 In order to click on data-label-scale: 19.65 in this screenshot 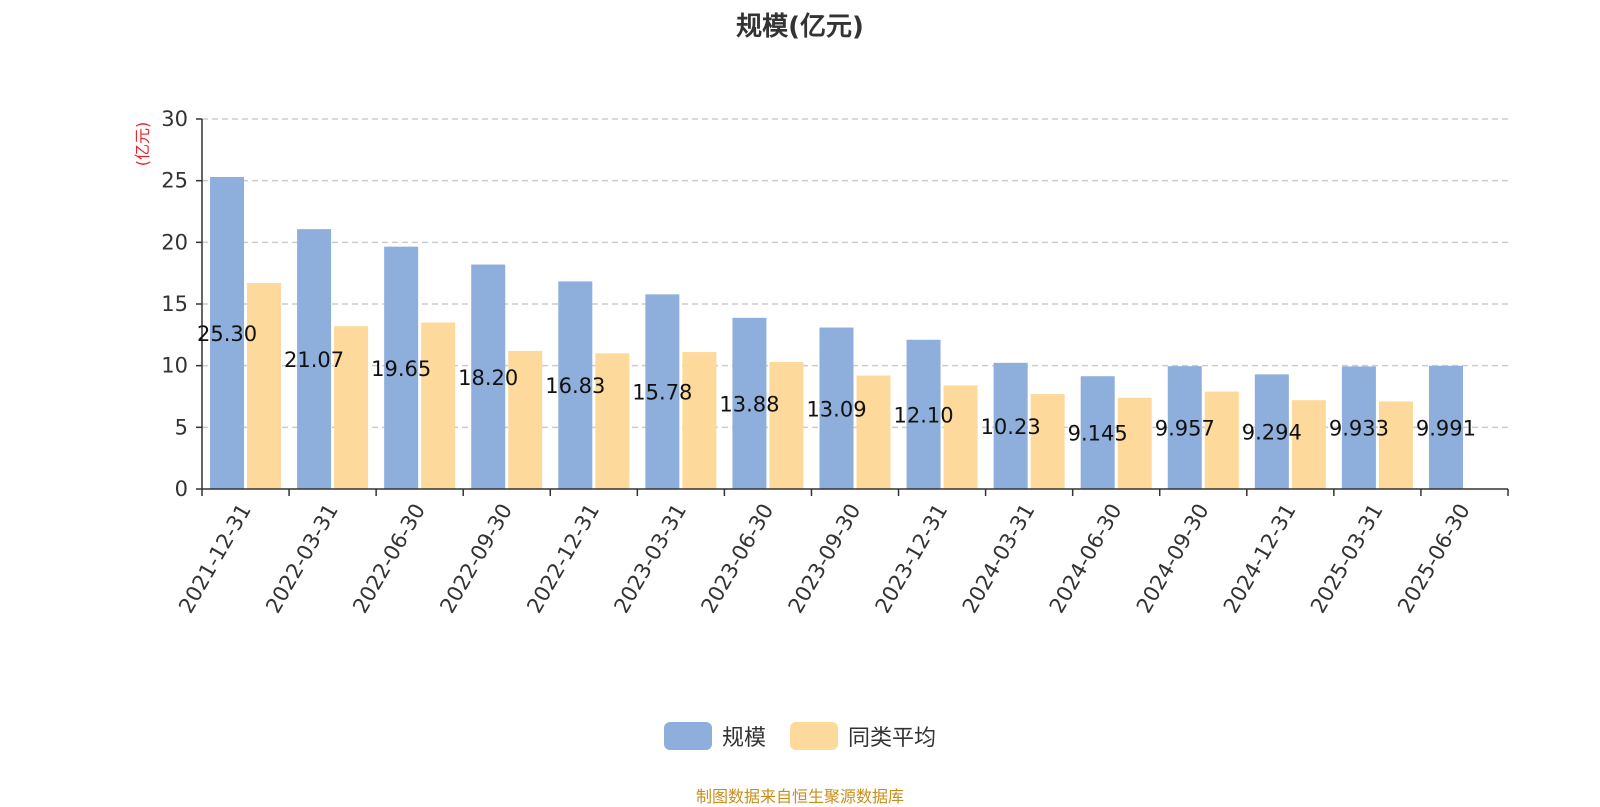, I will do `click(401, 369)`.